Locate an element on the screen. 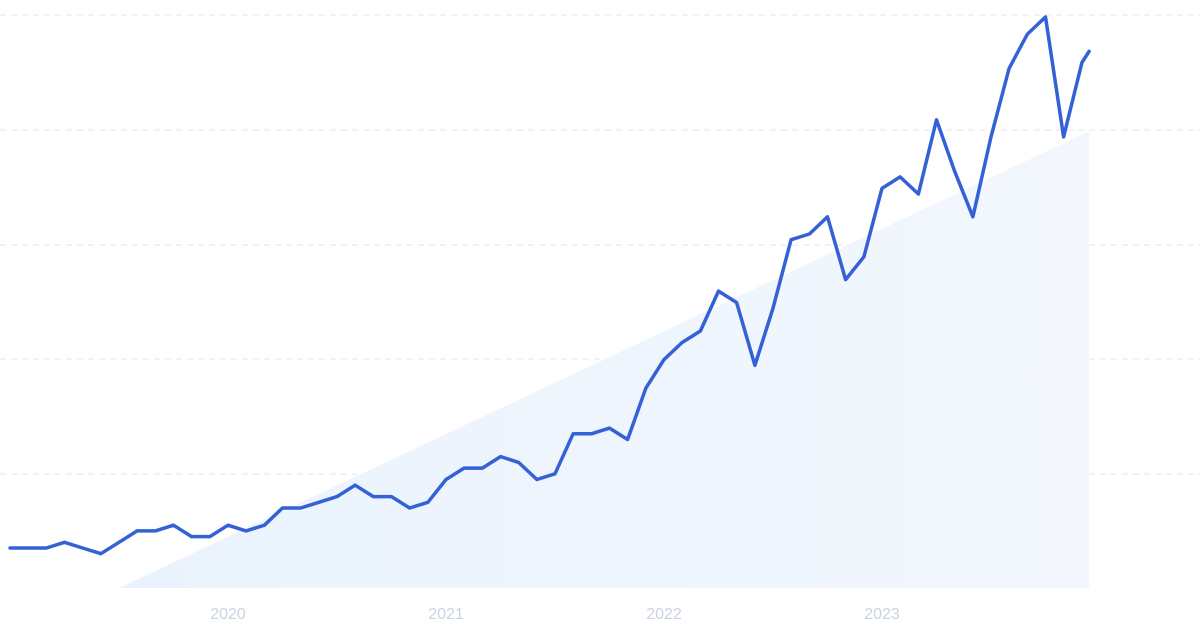 The width and height of the screenshot is (1200, 630). x-tick-label: 2020 is located at coordinates (228, 614).